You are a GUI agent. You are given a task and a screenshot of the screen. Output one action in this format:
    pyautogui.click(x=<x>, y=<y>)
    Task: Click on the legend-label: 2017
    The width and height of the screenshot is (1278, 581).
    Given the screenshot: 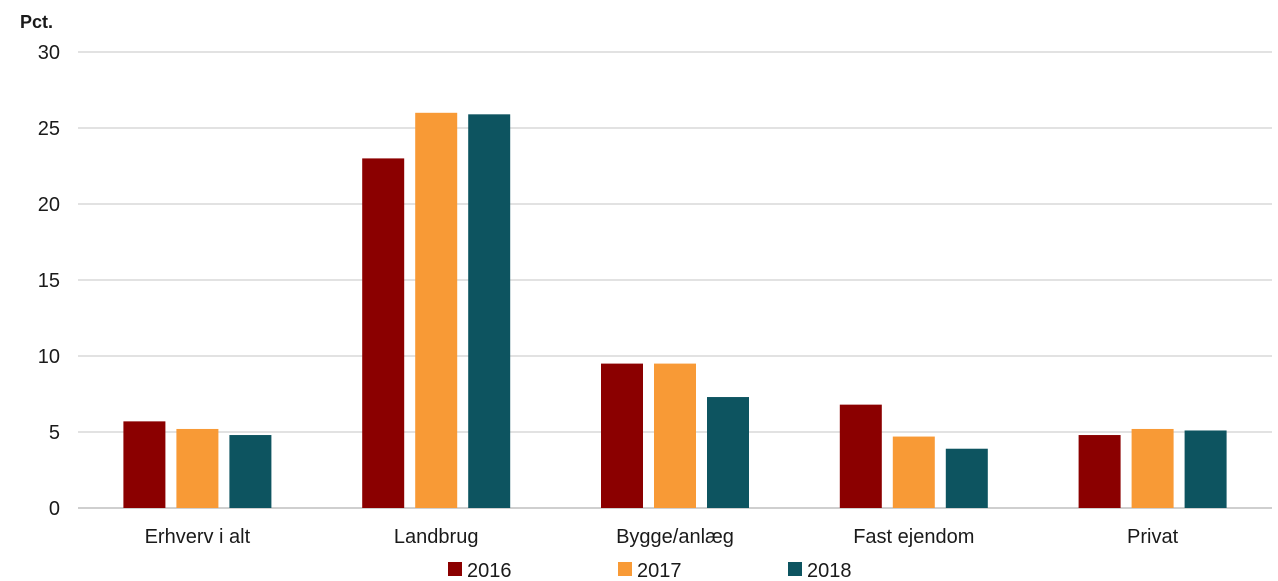 What is the action you would take?
    pyautogui.click(x=659, y=570)
    